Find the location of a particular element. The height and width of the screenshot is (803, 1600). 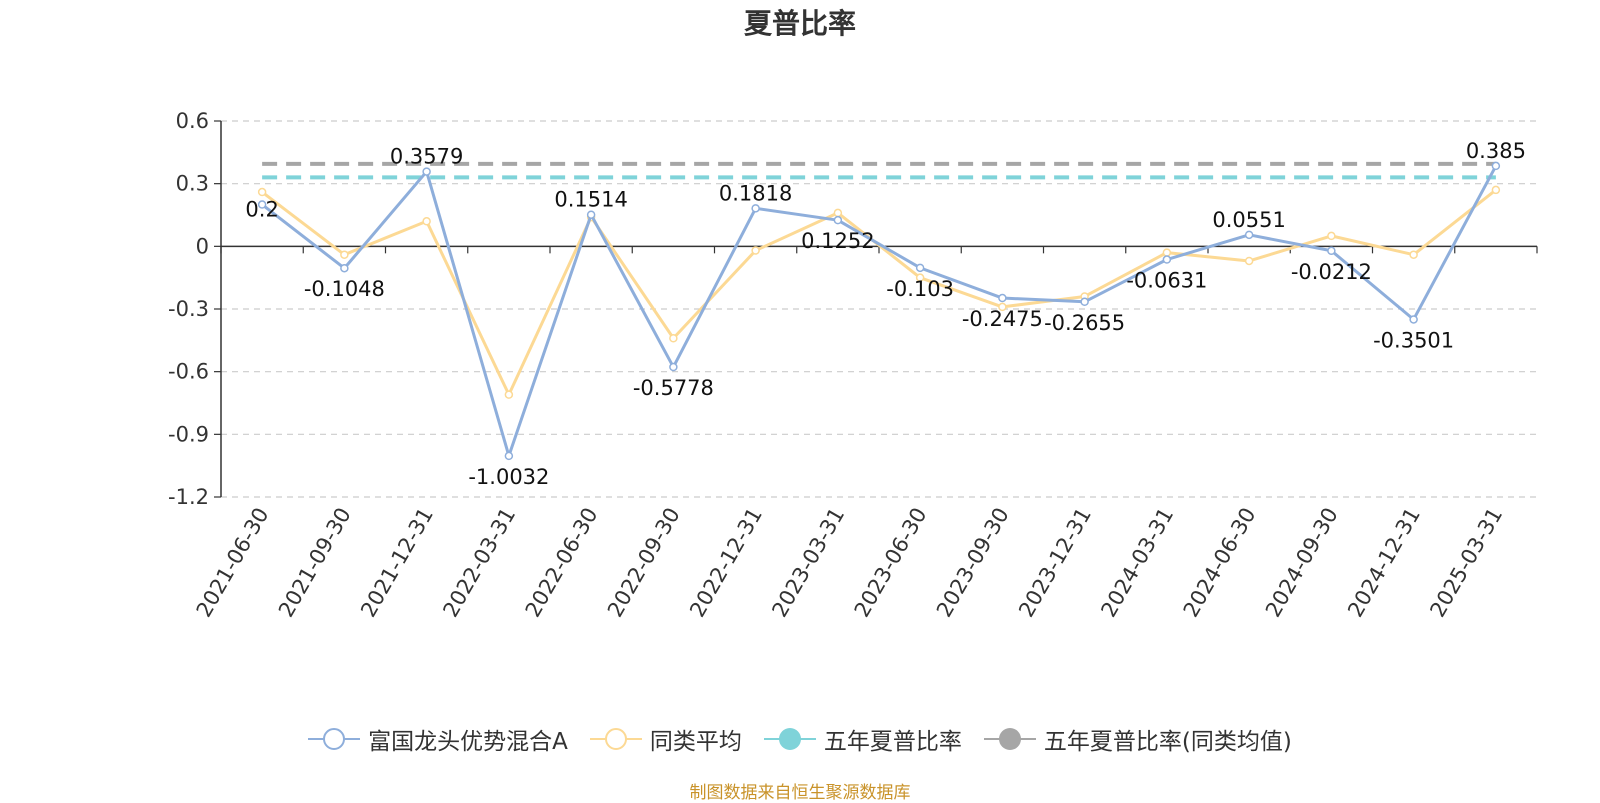

x-tick-label: 2023-12-31 is located at coordinates (1055, 563).